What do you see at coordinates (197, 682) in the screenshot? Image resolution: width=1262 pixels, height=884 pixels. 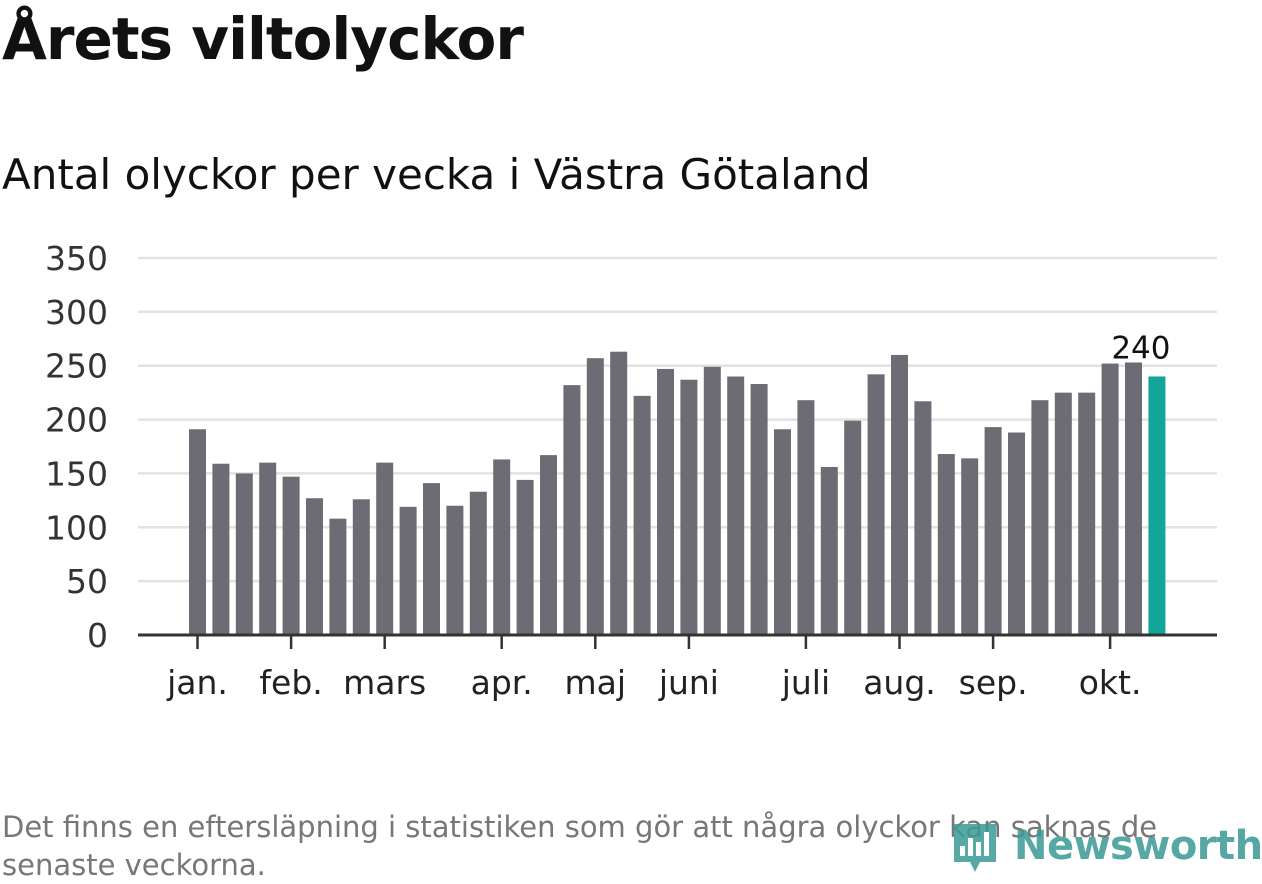 I see `x-tick-label: jan.` at bounding box center [197, 682].